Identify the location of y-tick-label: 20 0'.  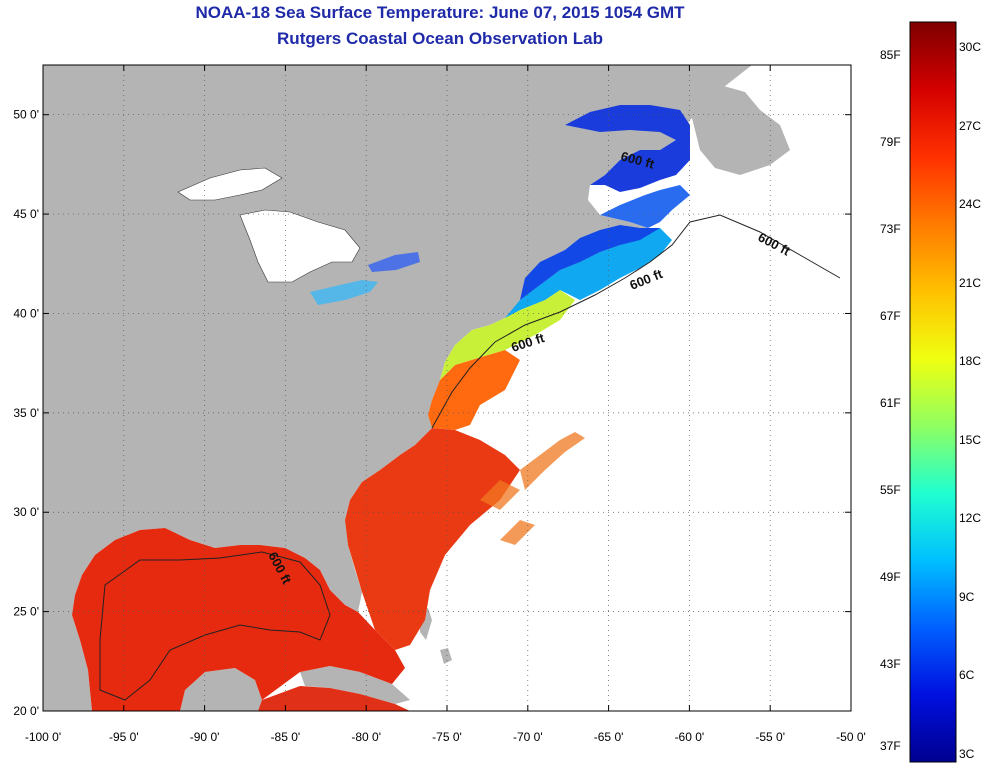
(26, 711).